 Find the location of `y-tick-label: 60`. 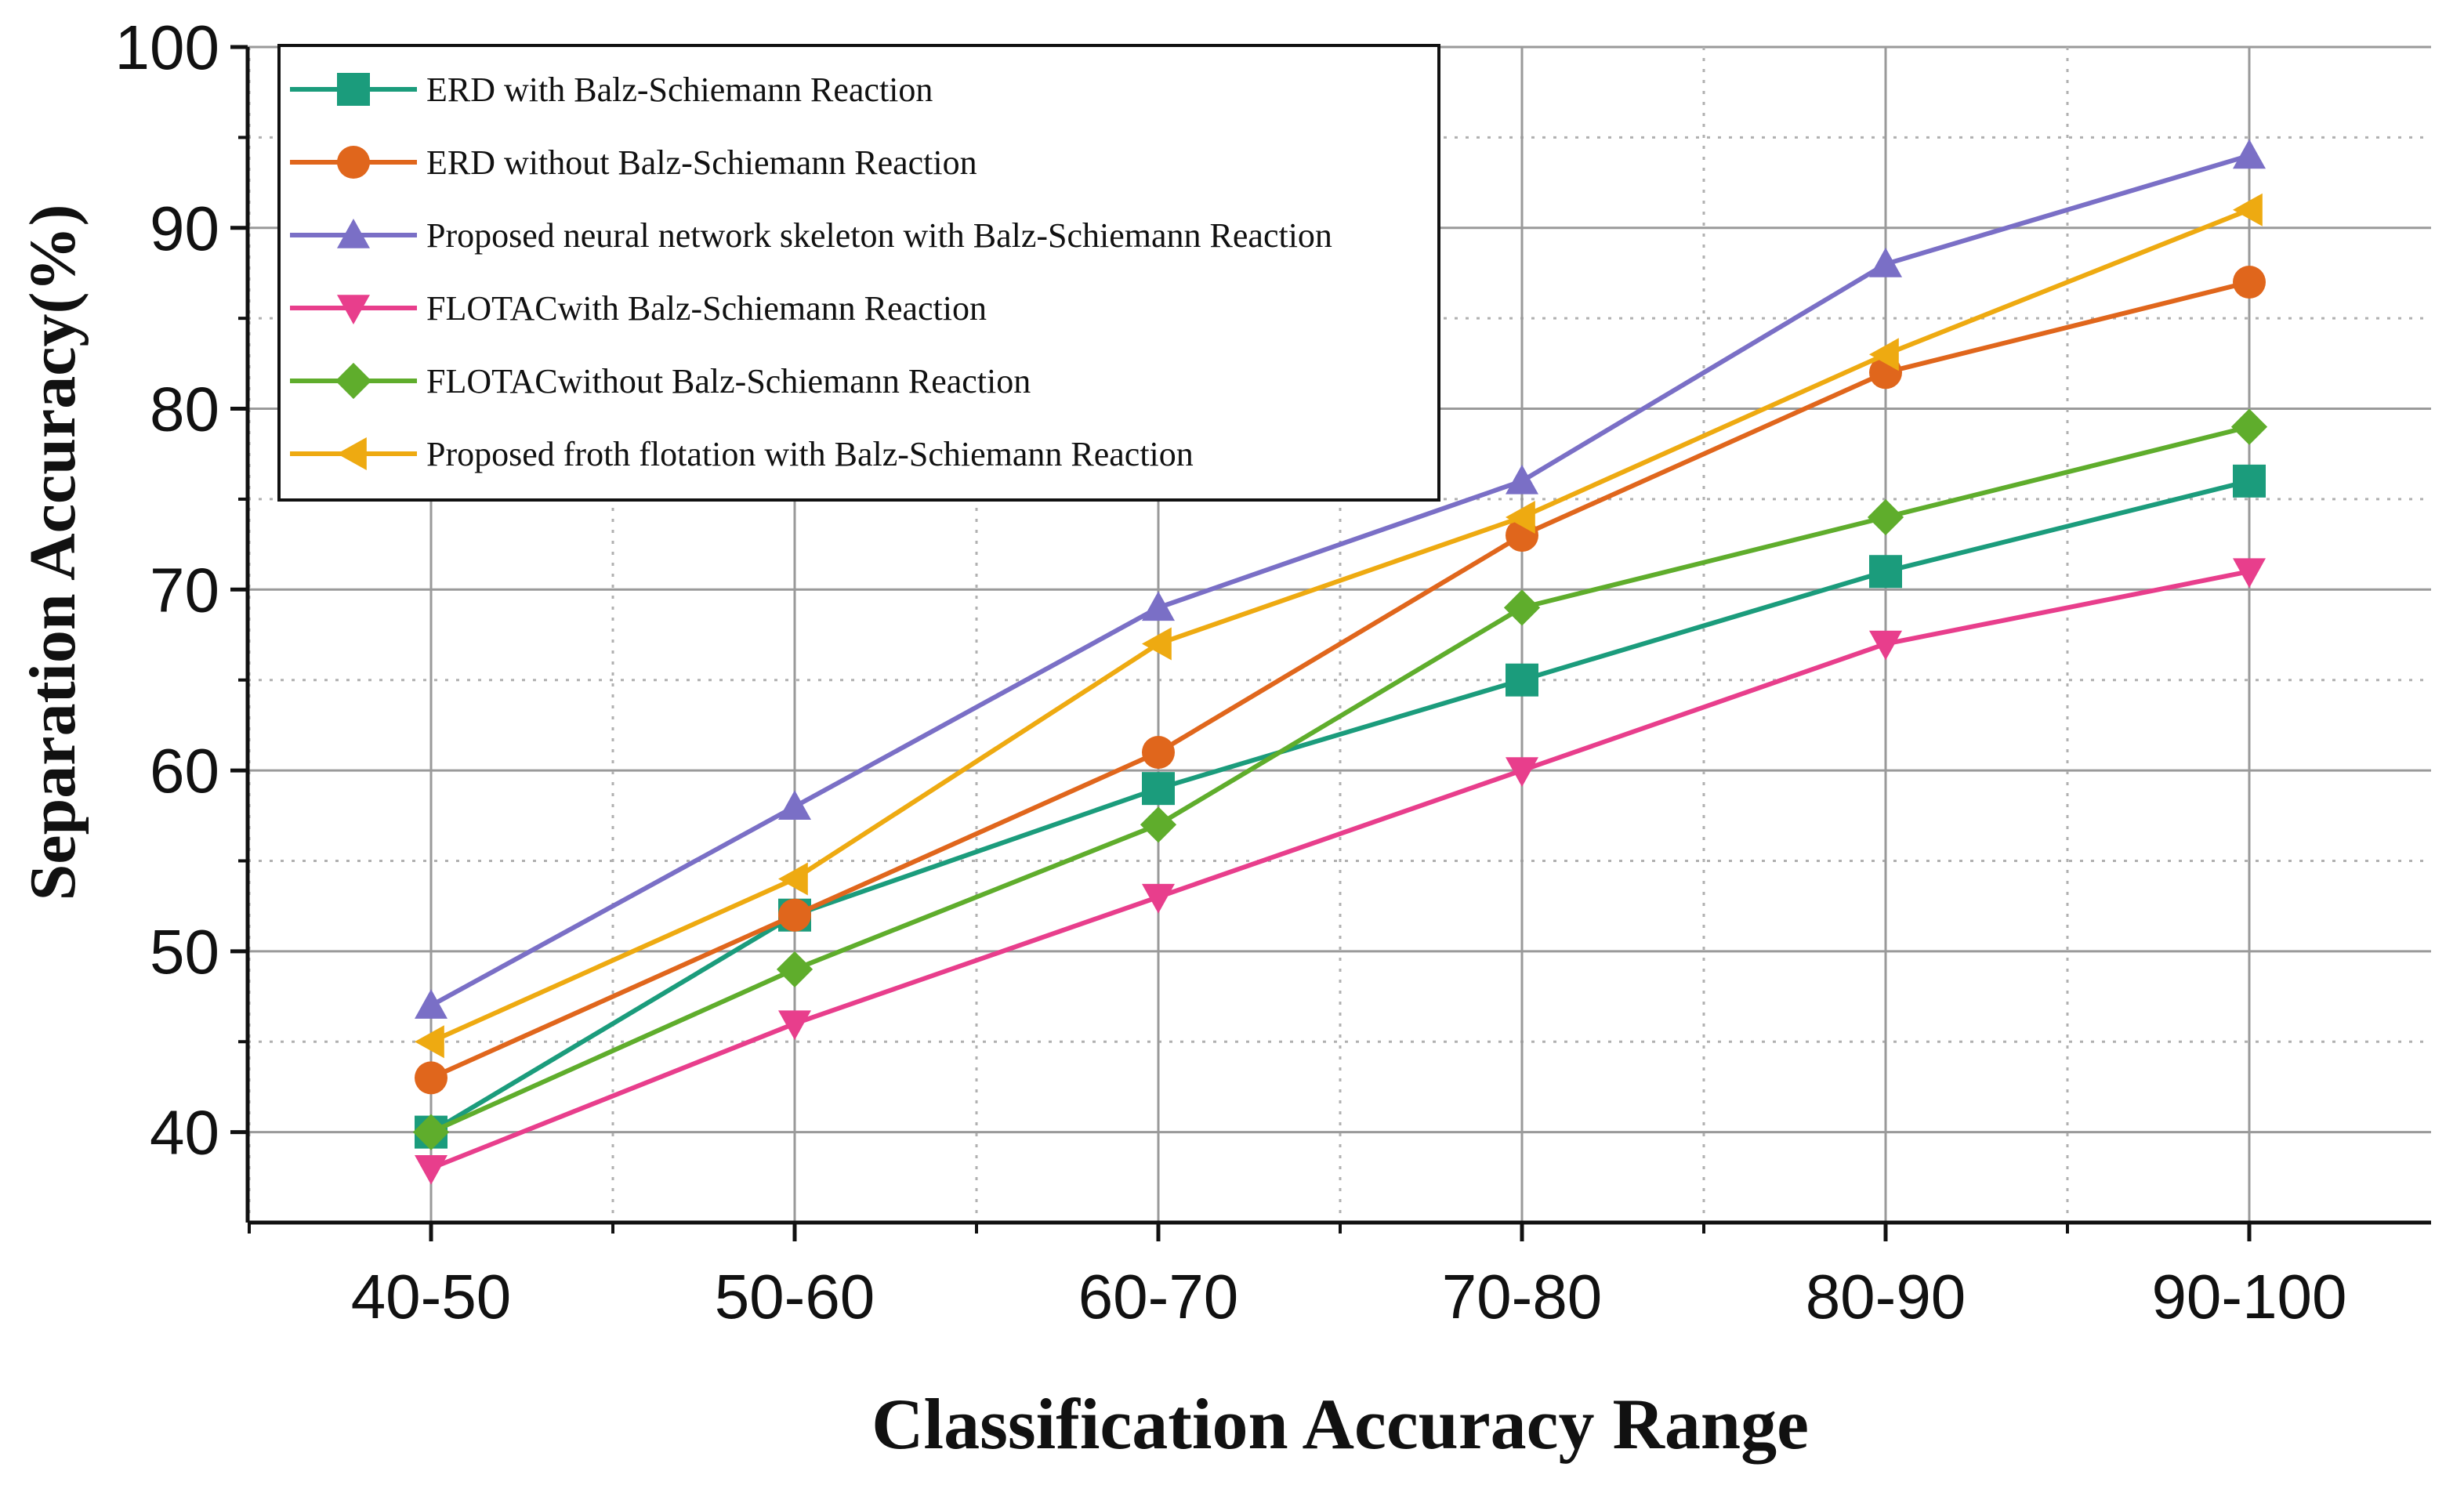

y-tick-label: 60 is located at coordinates (184, 771).